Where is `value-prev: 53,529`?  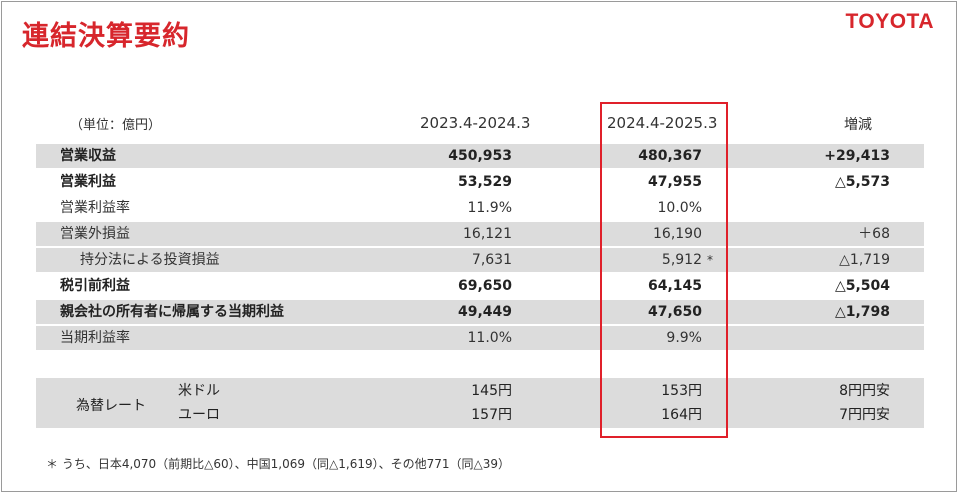 value-prev: 53,529 is located at coordinates (484, 182).